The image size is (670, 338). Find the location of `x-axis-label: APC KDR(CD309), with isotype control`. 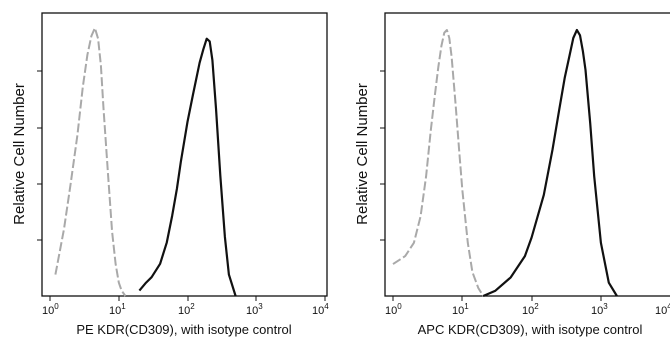

x-axis-label: APC KDR(CD309), with isotype control is located at coordinates (530, 329).